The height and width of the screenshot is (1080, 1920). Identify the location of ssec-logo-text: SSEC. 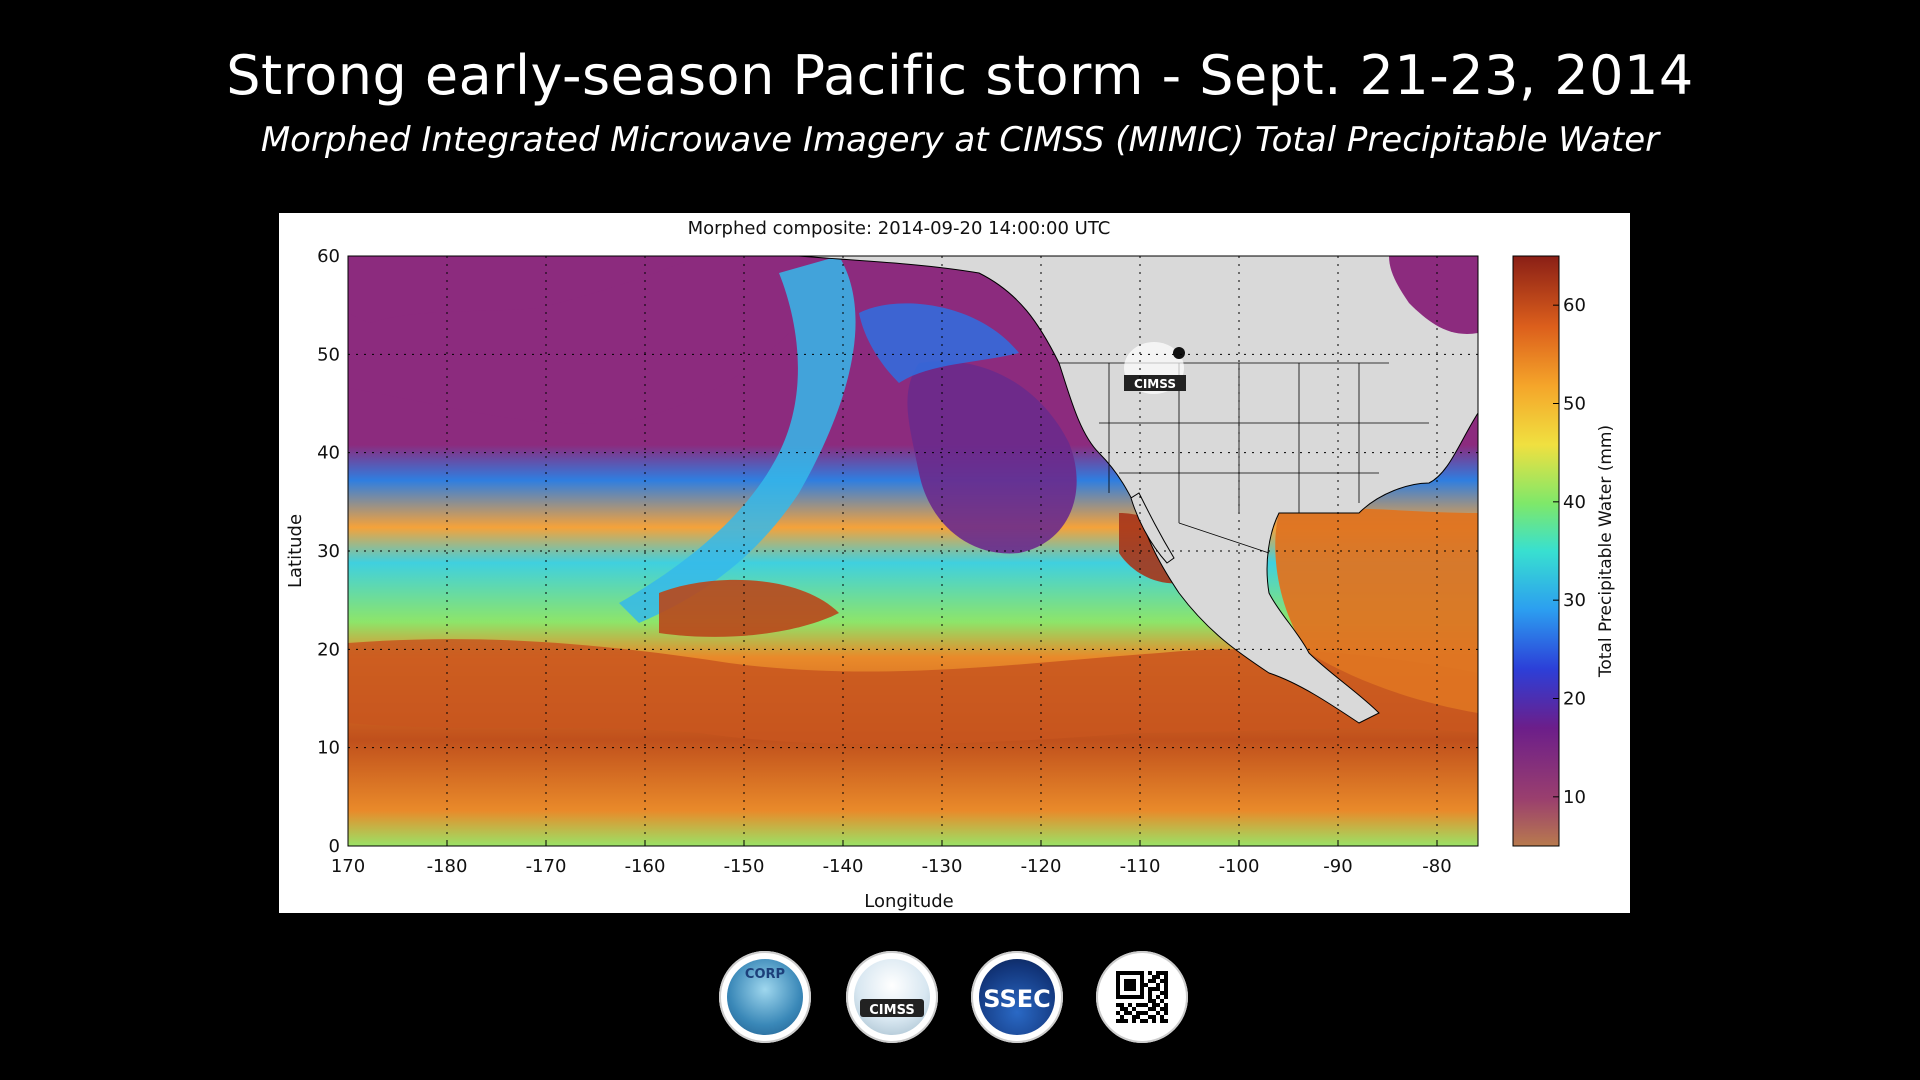
(1017, 999).